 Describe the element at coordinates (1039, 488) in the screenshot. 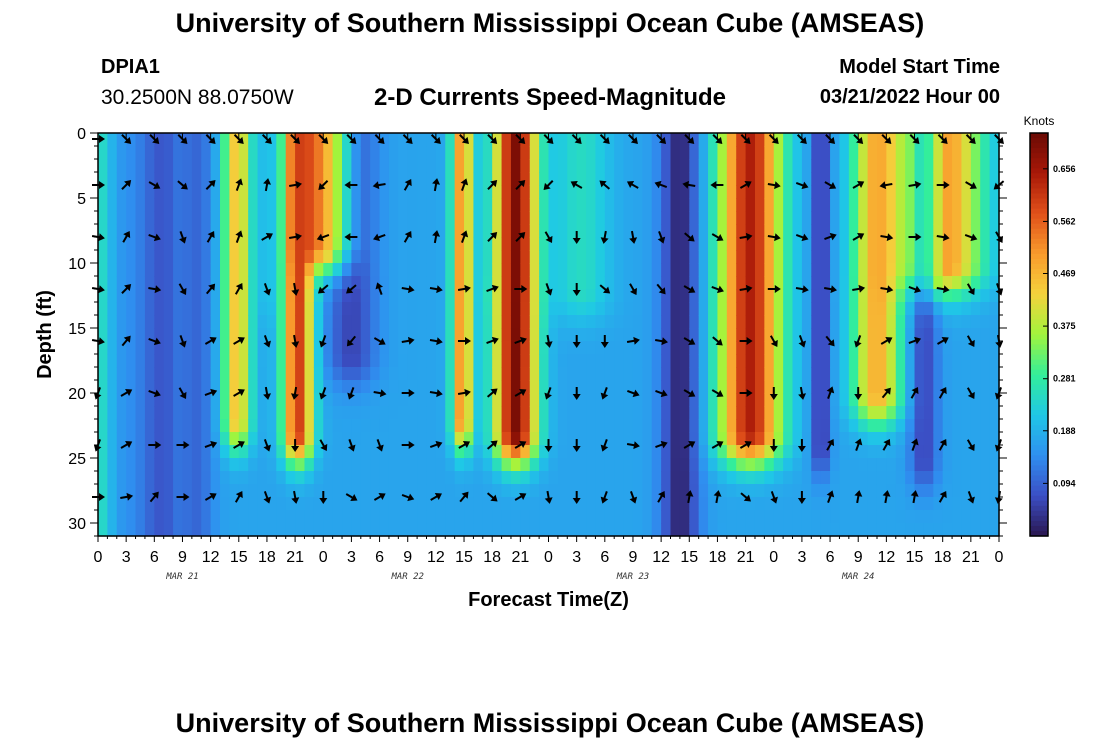

I see `colorbar-segment` at that location.